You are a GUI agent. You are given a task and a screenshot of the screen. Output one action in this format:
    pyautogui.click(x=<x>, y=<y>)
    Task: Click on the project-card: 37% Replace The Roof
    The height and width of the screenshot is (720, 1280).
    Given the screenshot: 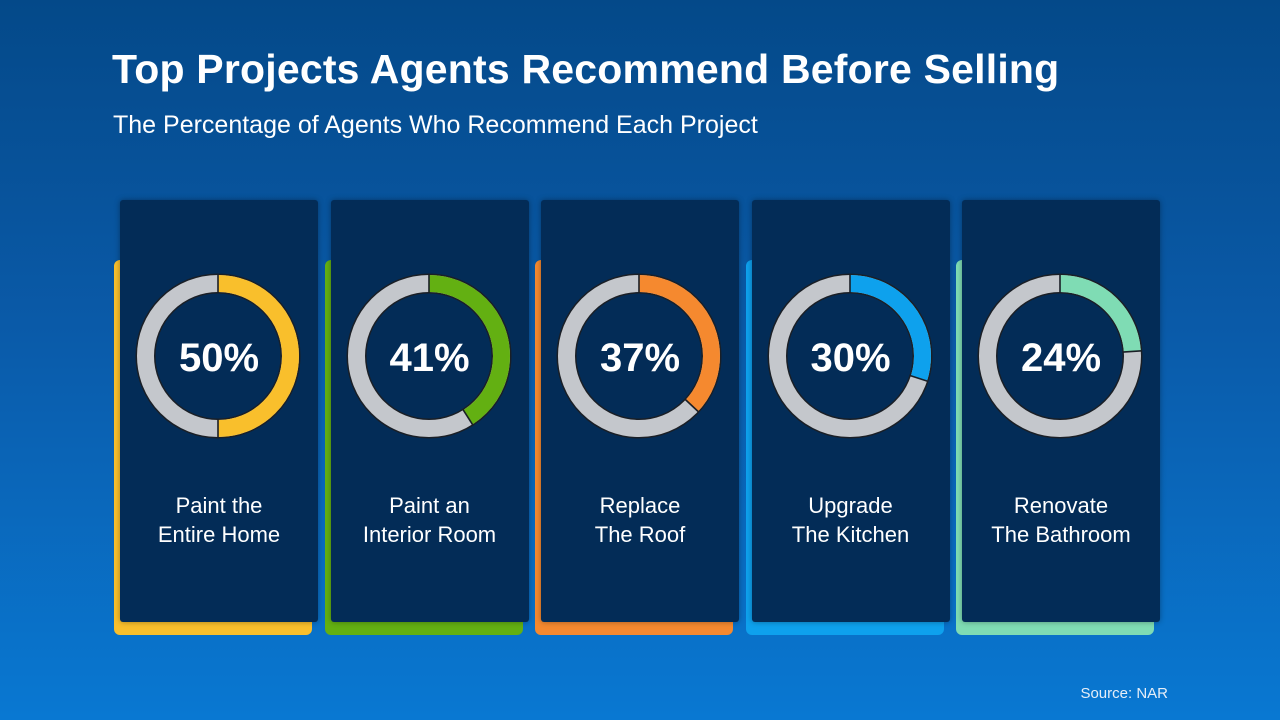 What is the action you would take?
    pyautogui.click(x=637, y=417)
    